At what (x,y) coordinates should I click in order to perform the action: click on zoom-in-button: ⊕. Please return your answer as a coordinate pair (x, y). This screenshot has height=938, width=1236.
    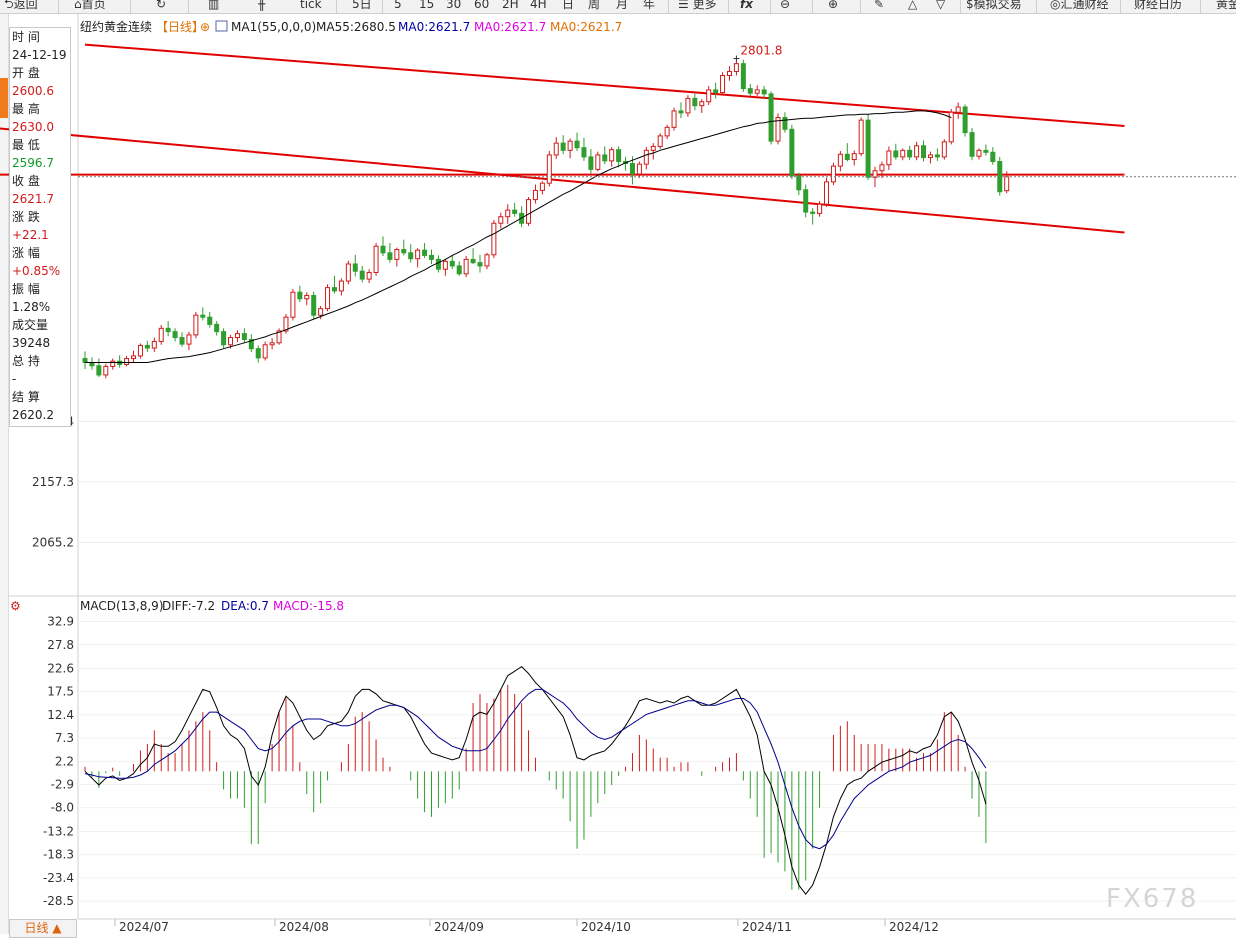
    Looking at the image, I should click on (833, 6).